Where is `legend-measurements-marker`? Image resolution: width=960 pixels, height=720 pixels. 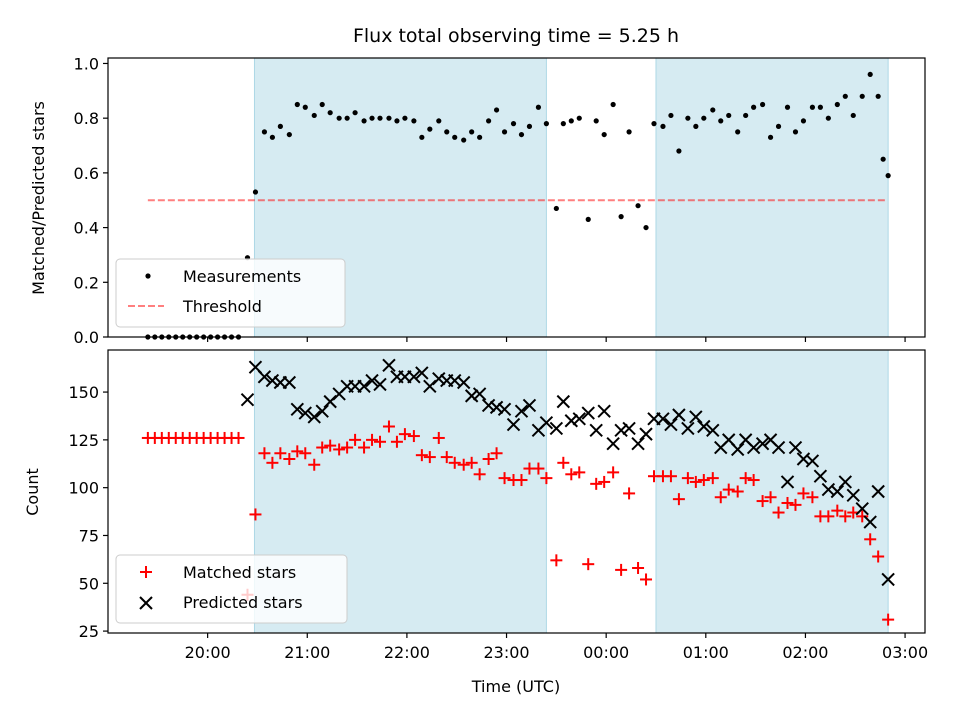 legend-measurements-marker is located at coordinates (148, 276).